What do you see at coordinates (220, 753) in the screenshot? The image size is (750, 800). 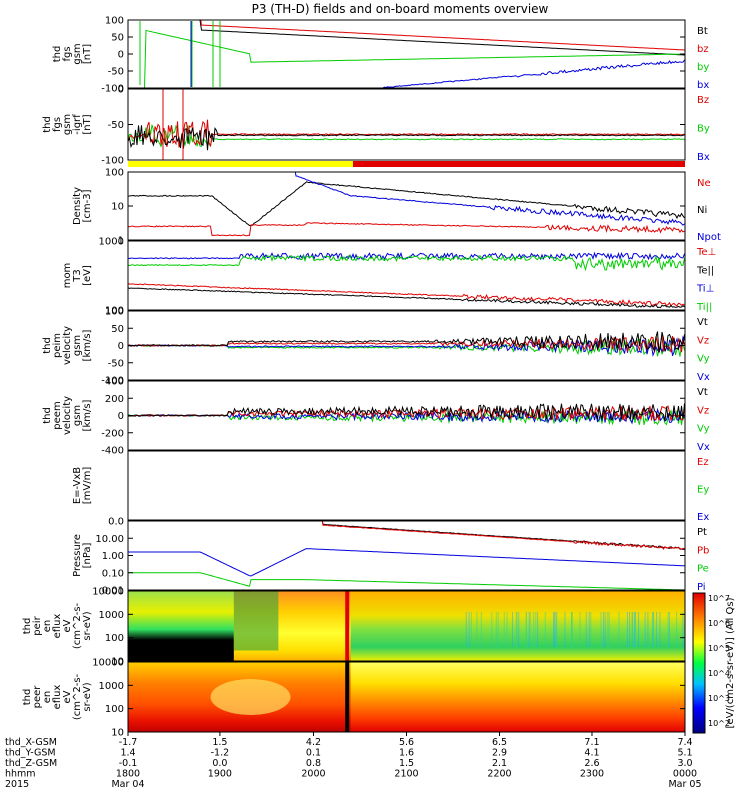 I see `footer-value: -1.2` at bounding box center [220, 753].